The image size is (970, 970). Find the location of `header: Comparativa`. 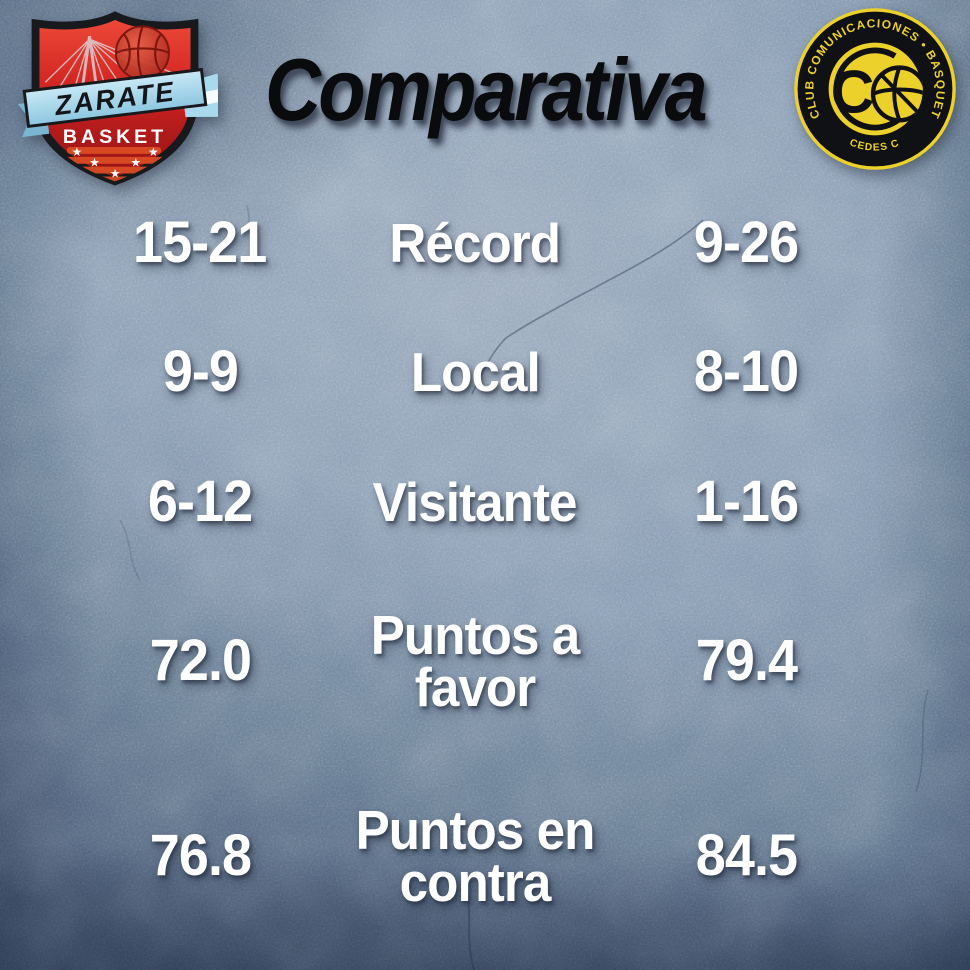

header: Comparativa is located at coordinates (485, 90).